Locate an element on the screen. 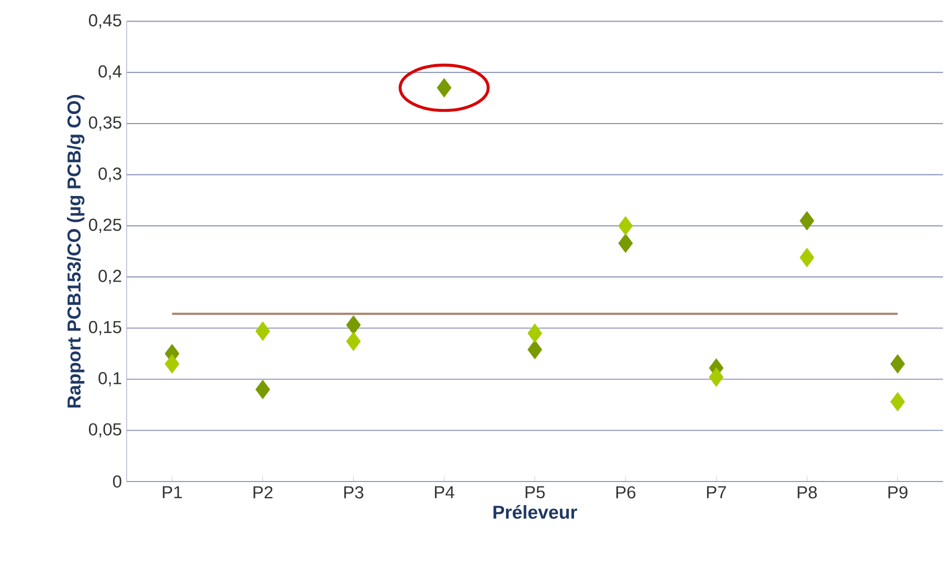  y-tick-label: 0,35 is located at coordinates (105, 123).